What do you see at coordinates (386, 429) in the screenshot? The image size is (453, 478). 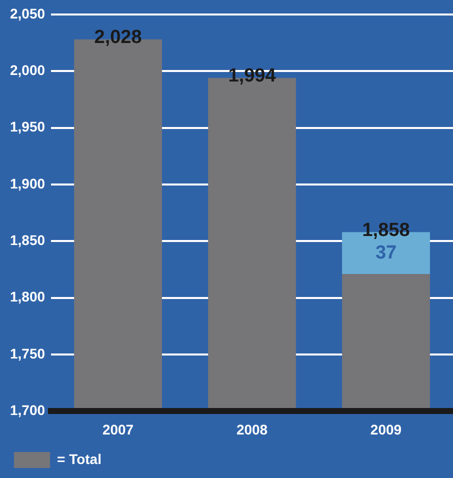 I see `x-tick-label: 2009` at bounding box center [386, 429].